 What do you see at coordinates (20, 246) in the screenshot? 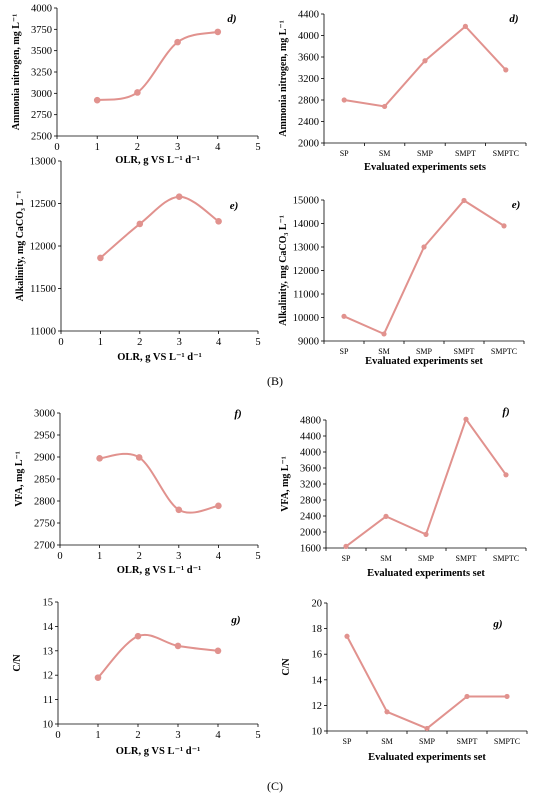
I see `y-axis-label: Alkalinity, mg CaCO₃ L⁻¹` at bounding box center [20, 246].